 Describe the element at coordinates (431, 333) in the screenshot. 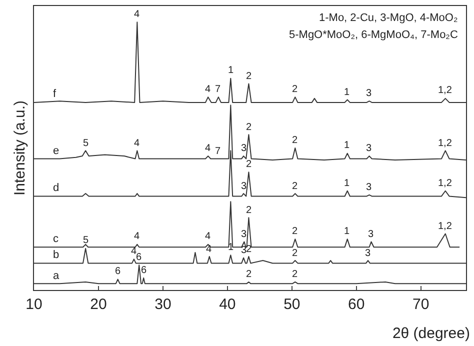

I see `x-axis-title: 2θ (degree)` at that location.